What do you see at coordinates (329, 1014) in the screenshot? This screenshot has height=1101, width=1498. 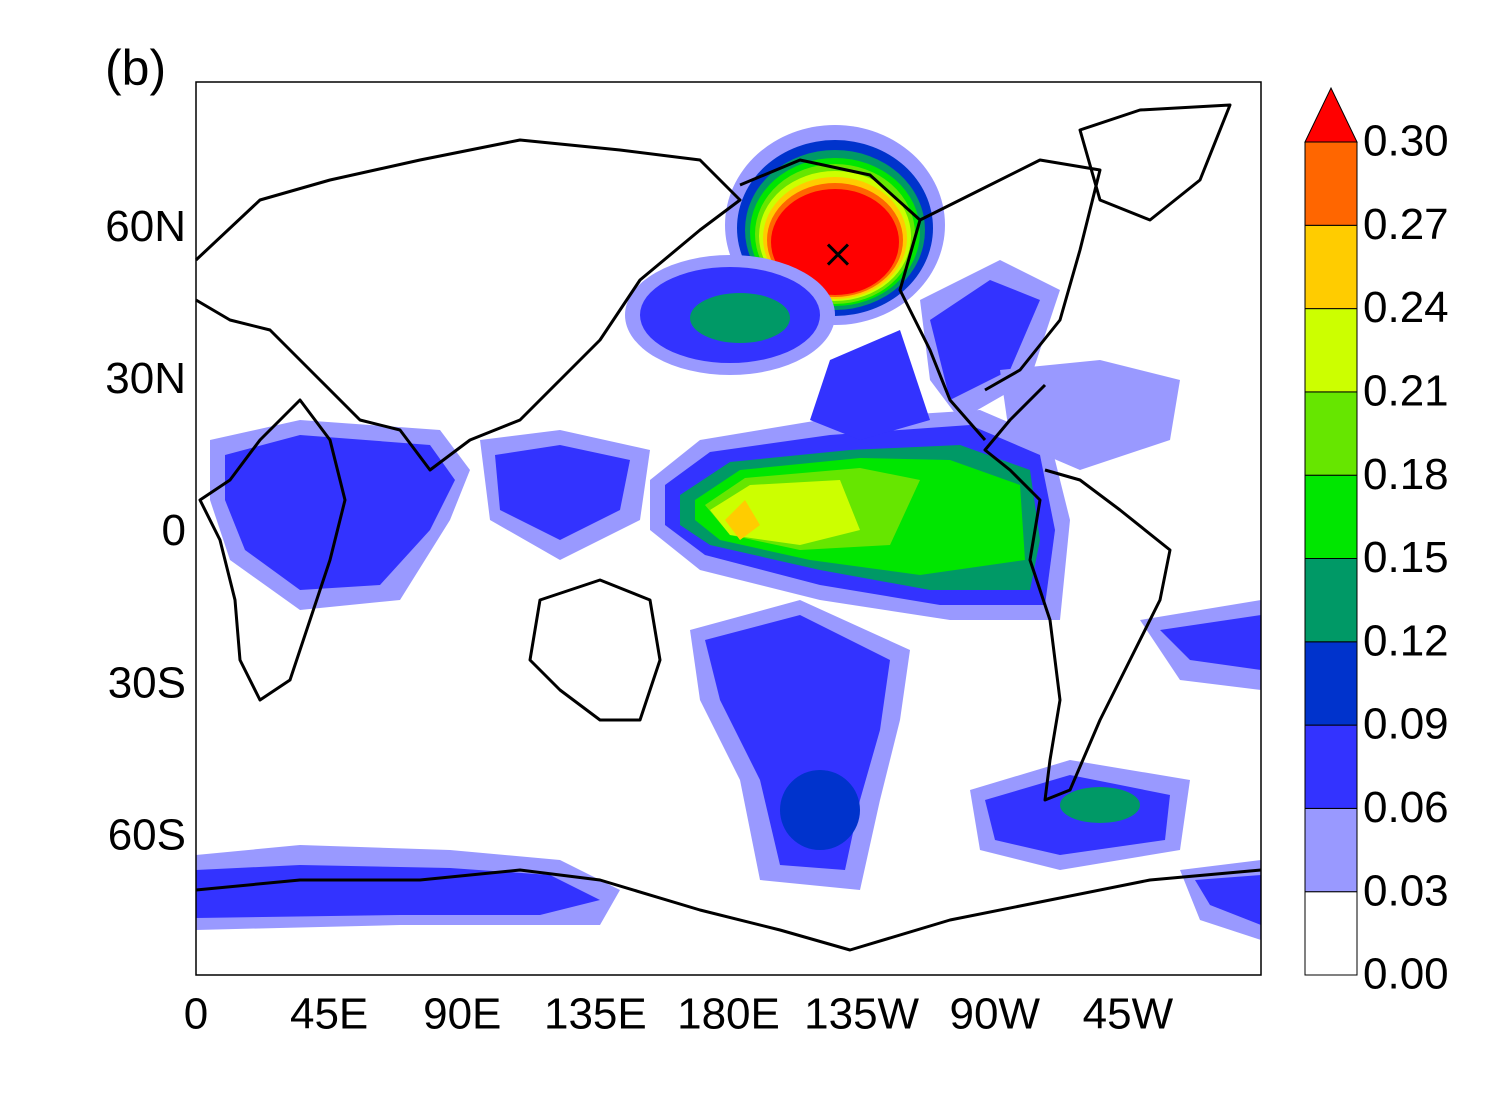 I see `x-tick-label: 45E` at bounding box center [329, 1014].